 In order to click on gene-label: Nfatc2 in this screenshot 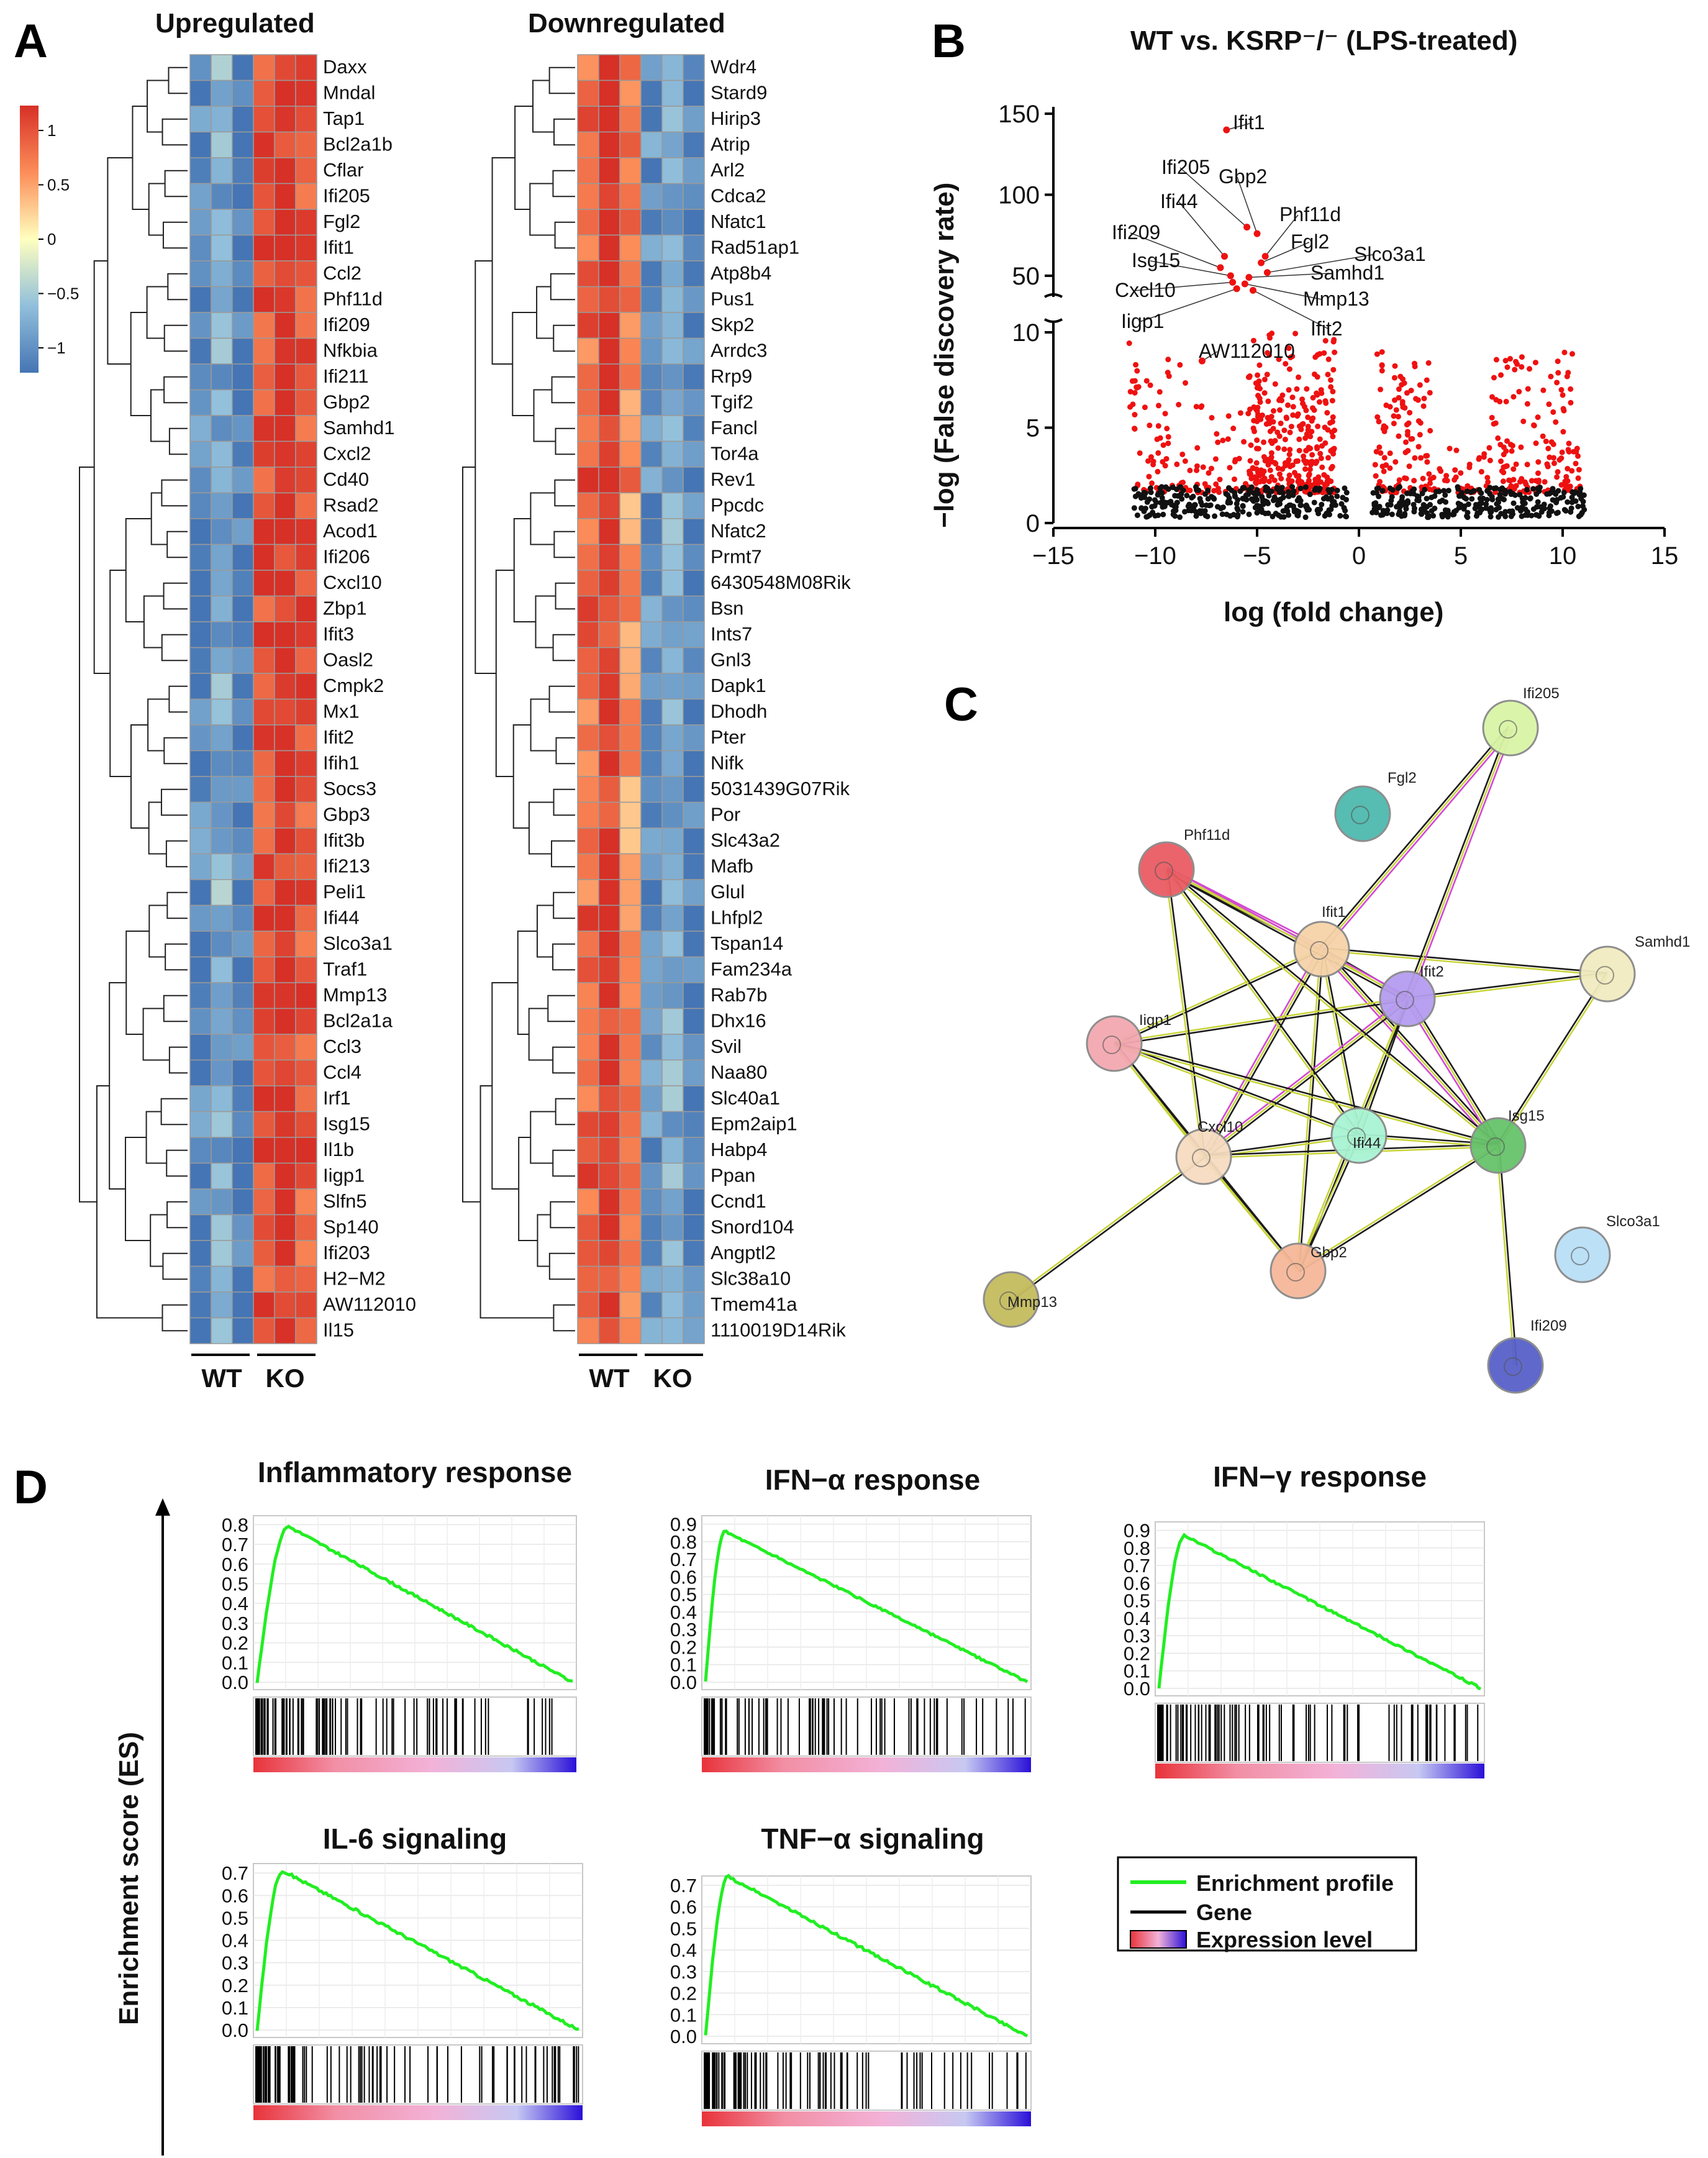, I will do `click(739, 531)`.